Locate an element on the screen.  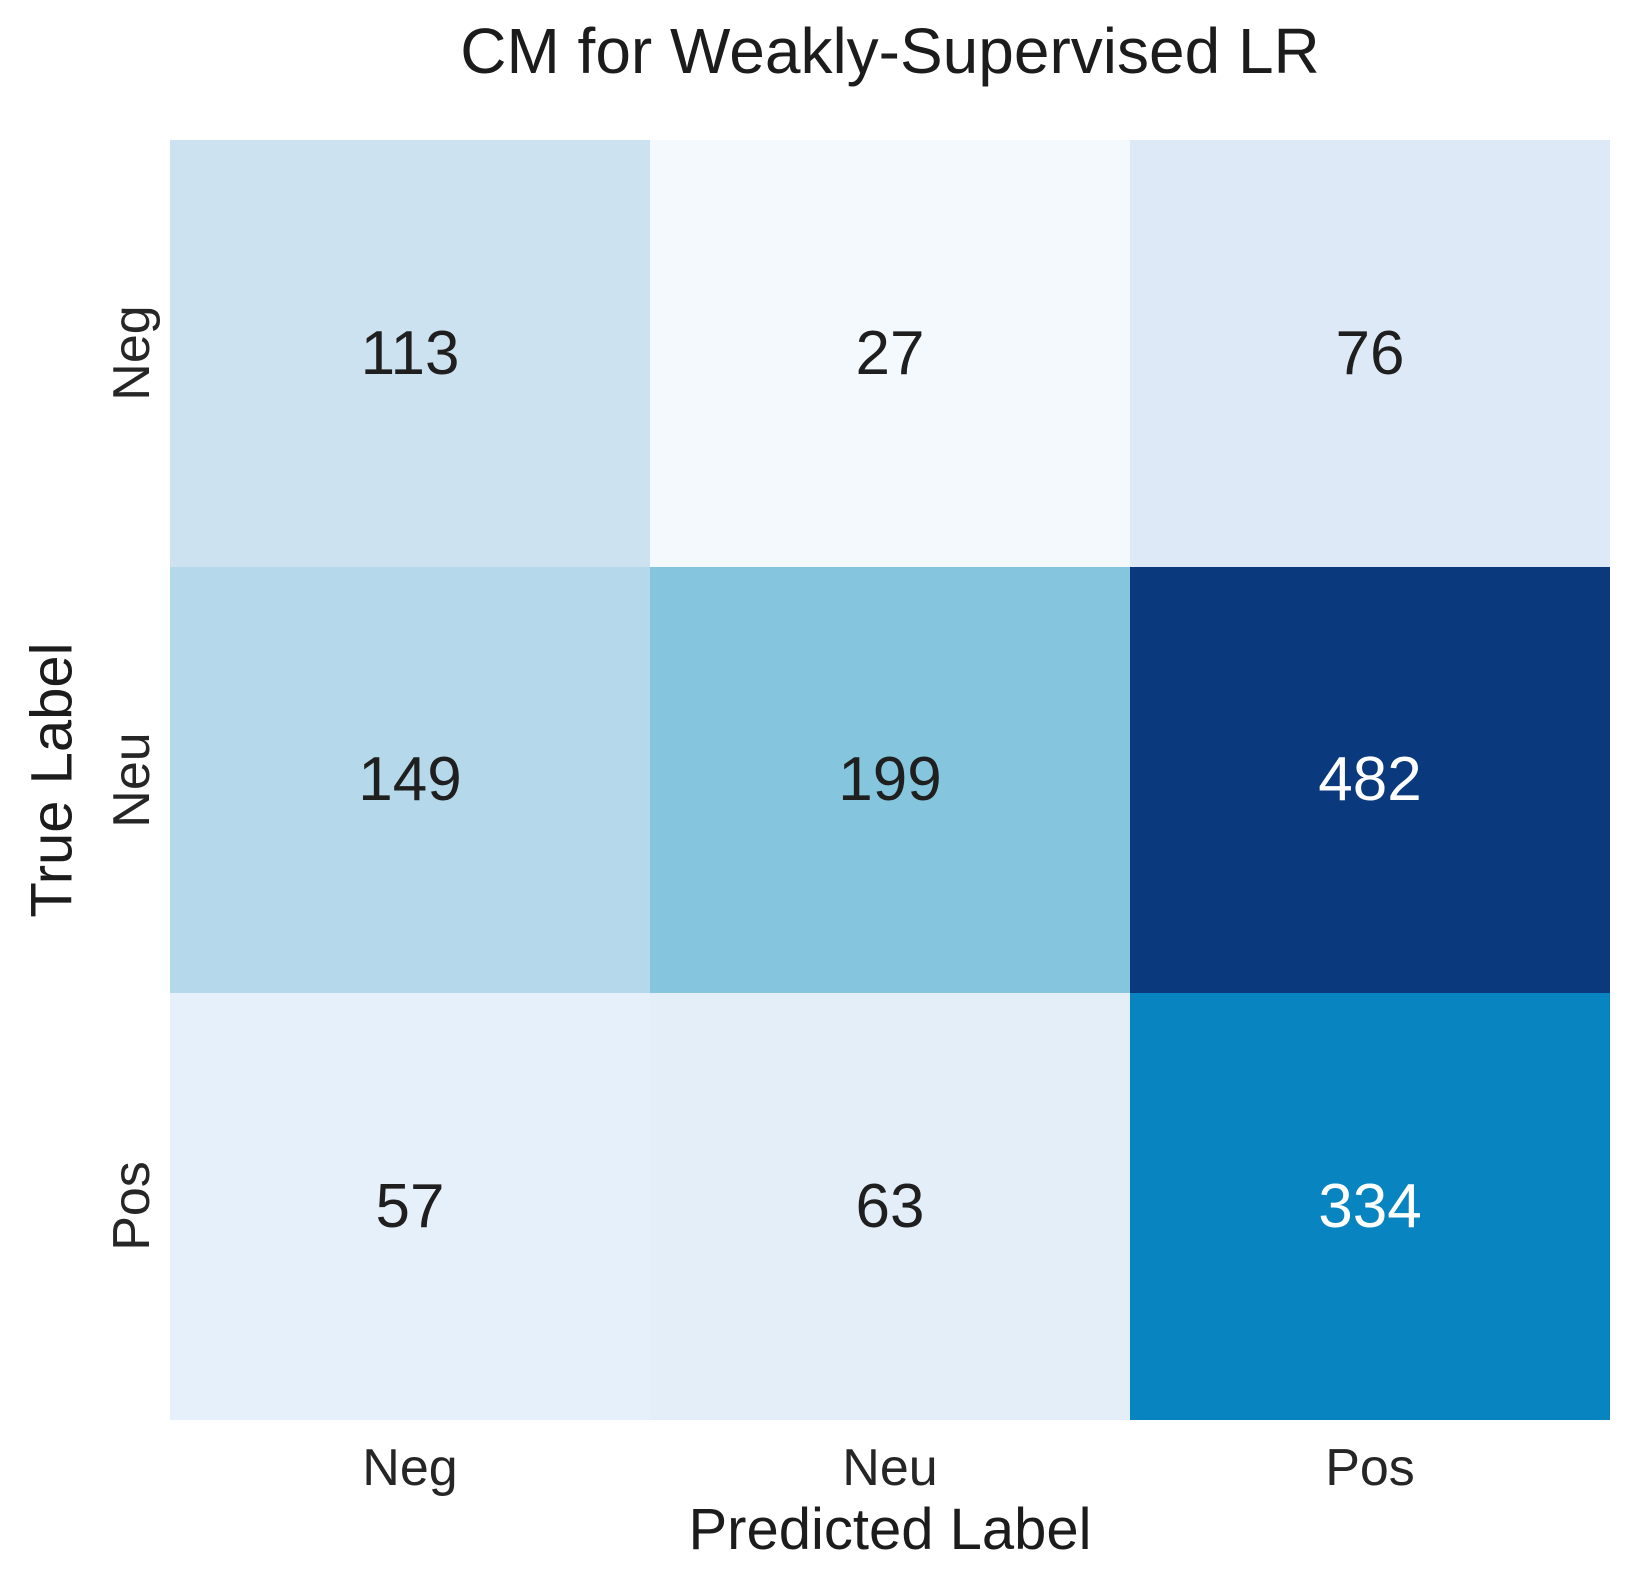
heatmap-cell-r0c2: 76 is located at coordinates (1370, 353).